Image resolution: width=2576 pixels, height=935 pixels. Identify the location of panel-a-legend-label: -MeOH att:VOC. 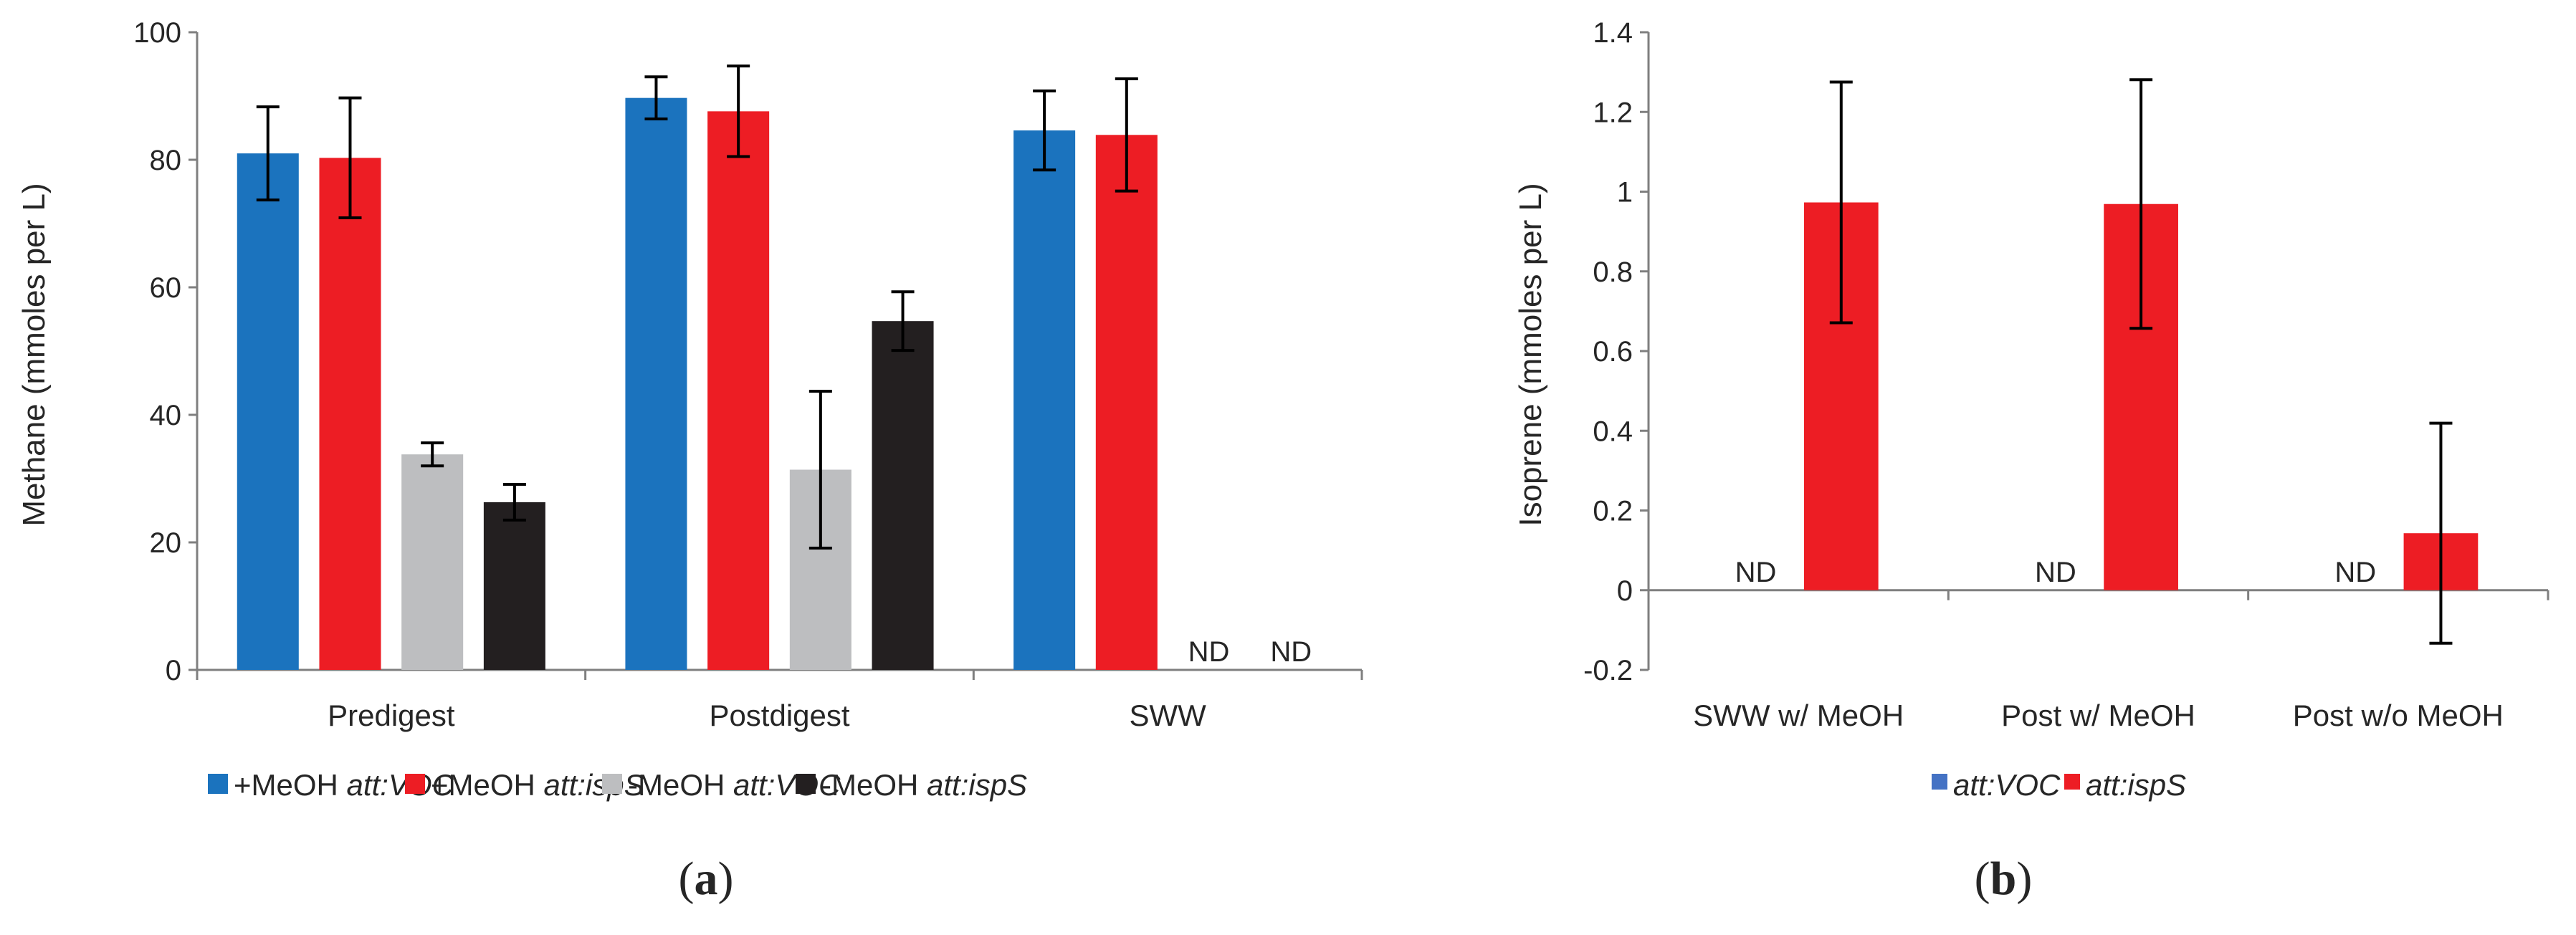
(734, 785).